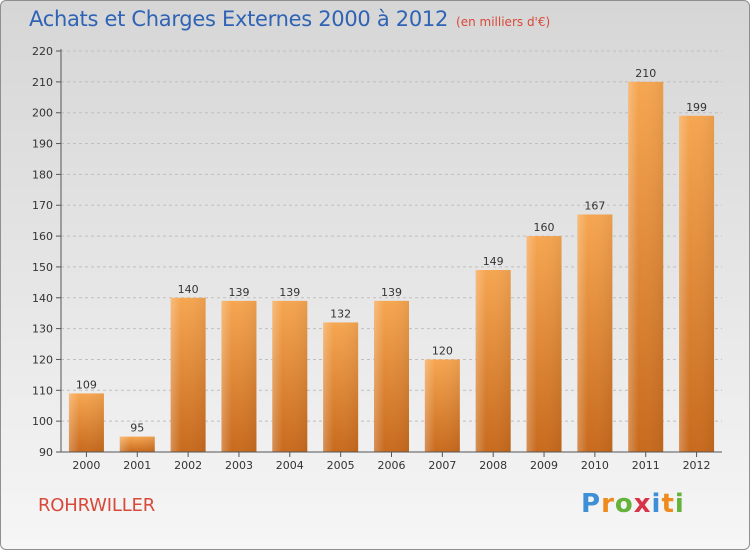 Image resolution: width=750 pixels, height=550 pixels. What do you see at coordinates (341, 465) in the screenshot?
I see `x-tick-label: 2005` at bounding box center [341, 465].